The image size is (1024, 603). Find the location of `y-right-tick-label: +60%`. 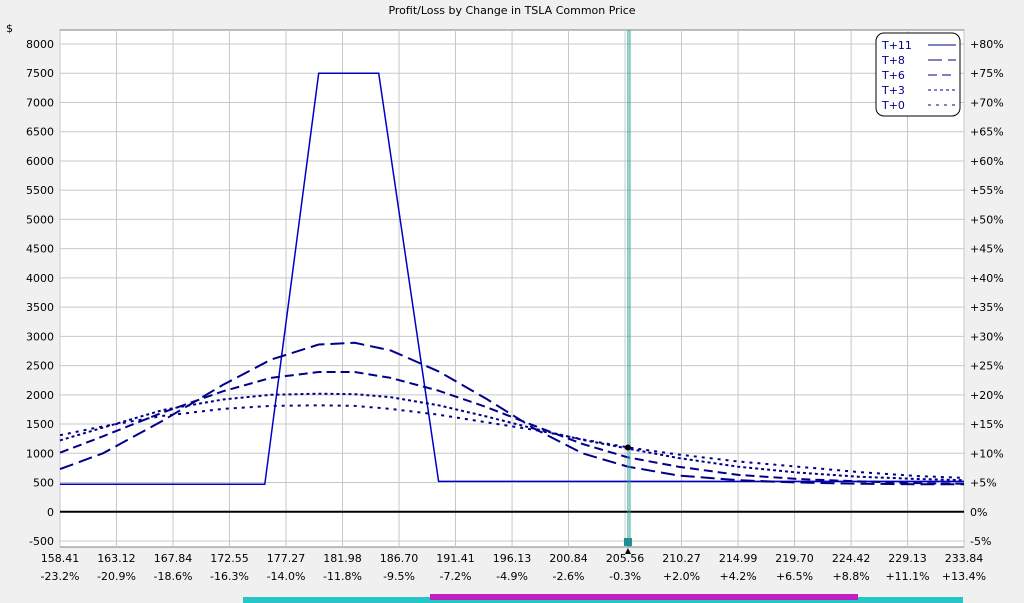

y-right-tick-label: +60% is located at coordinates (987, 161).